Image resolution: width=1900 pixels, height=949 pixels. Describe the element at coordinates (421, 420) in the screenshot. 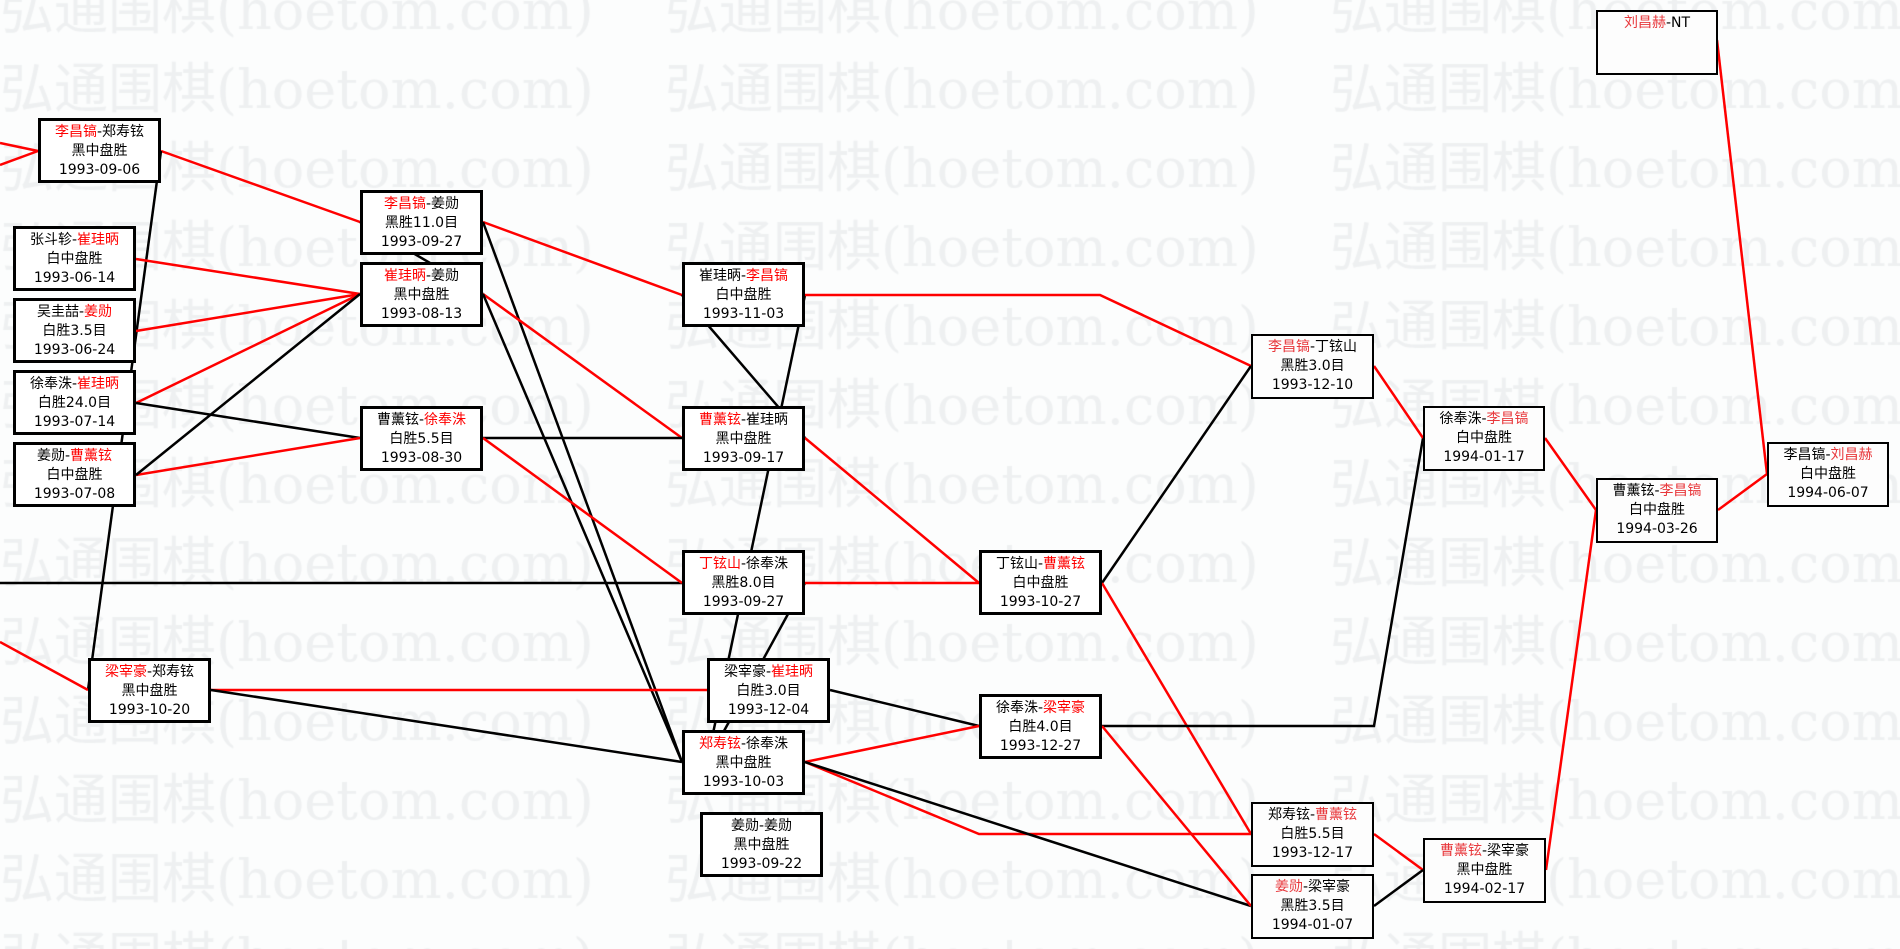

I see `players-line: 曹薰铉-徐奉洙` at that location.